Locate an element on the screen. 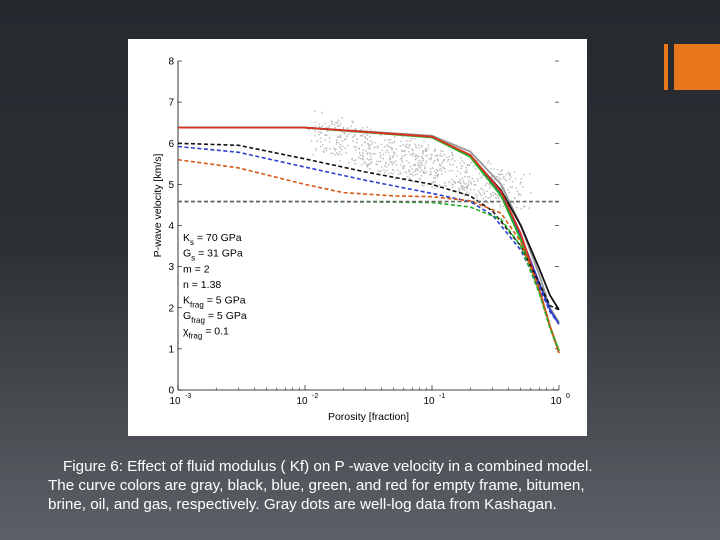  y-tick-label: 0 is located at coordinates (171, 391).